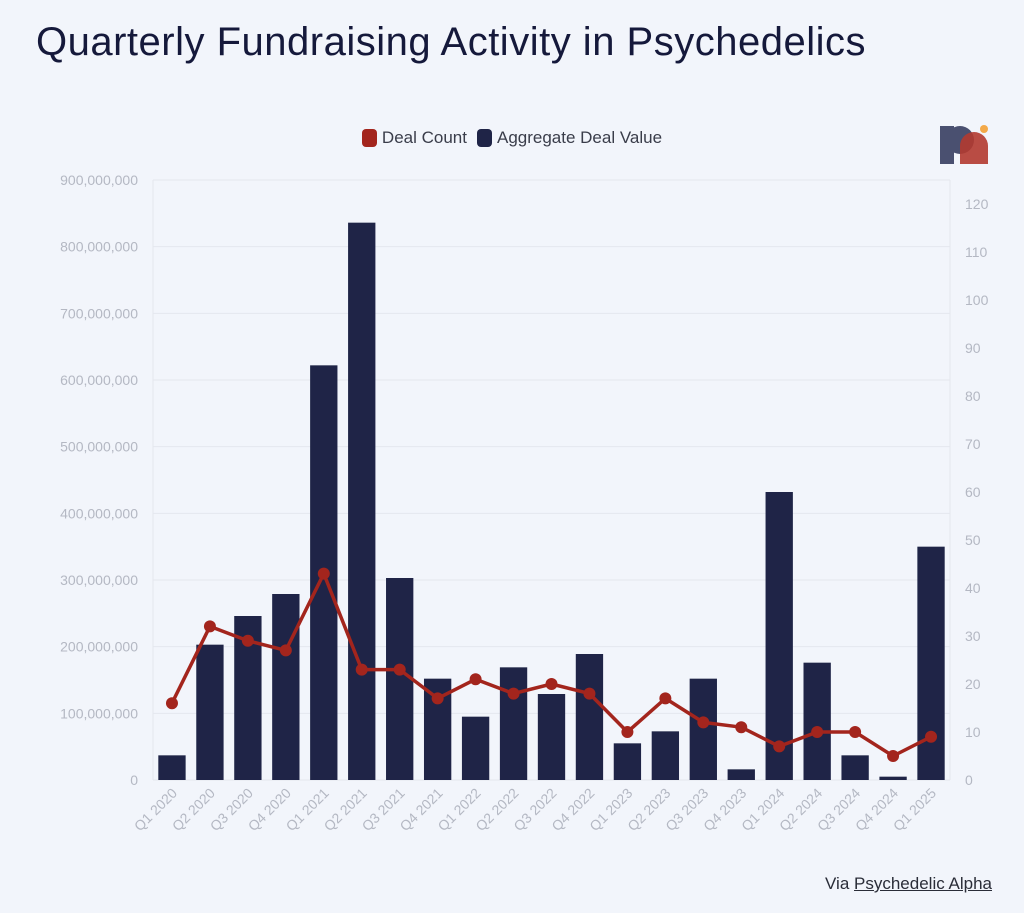 Image resolution: width=1024 pixels, height=913 pixels. I want to click on right-tick-label: 90, so click(973, 348).